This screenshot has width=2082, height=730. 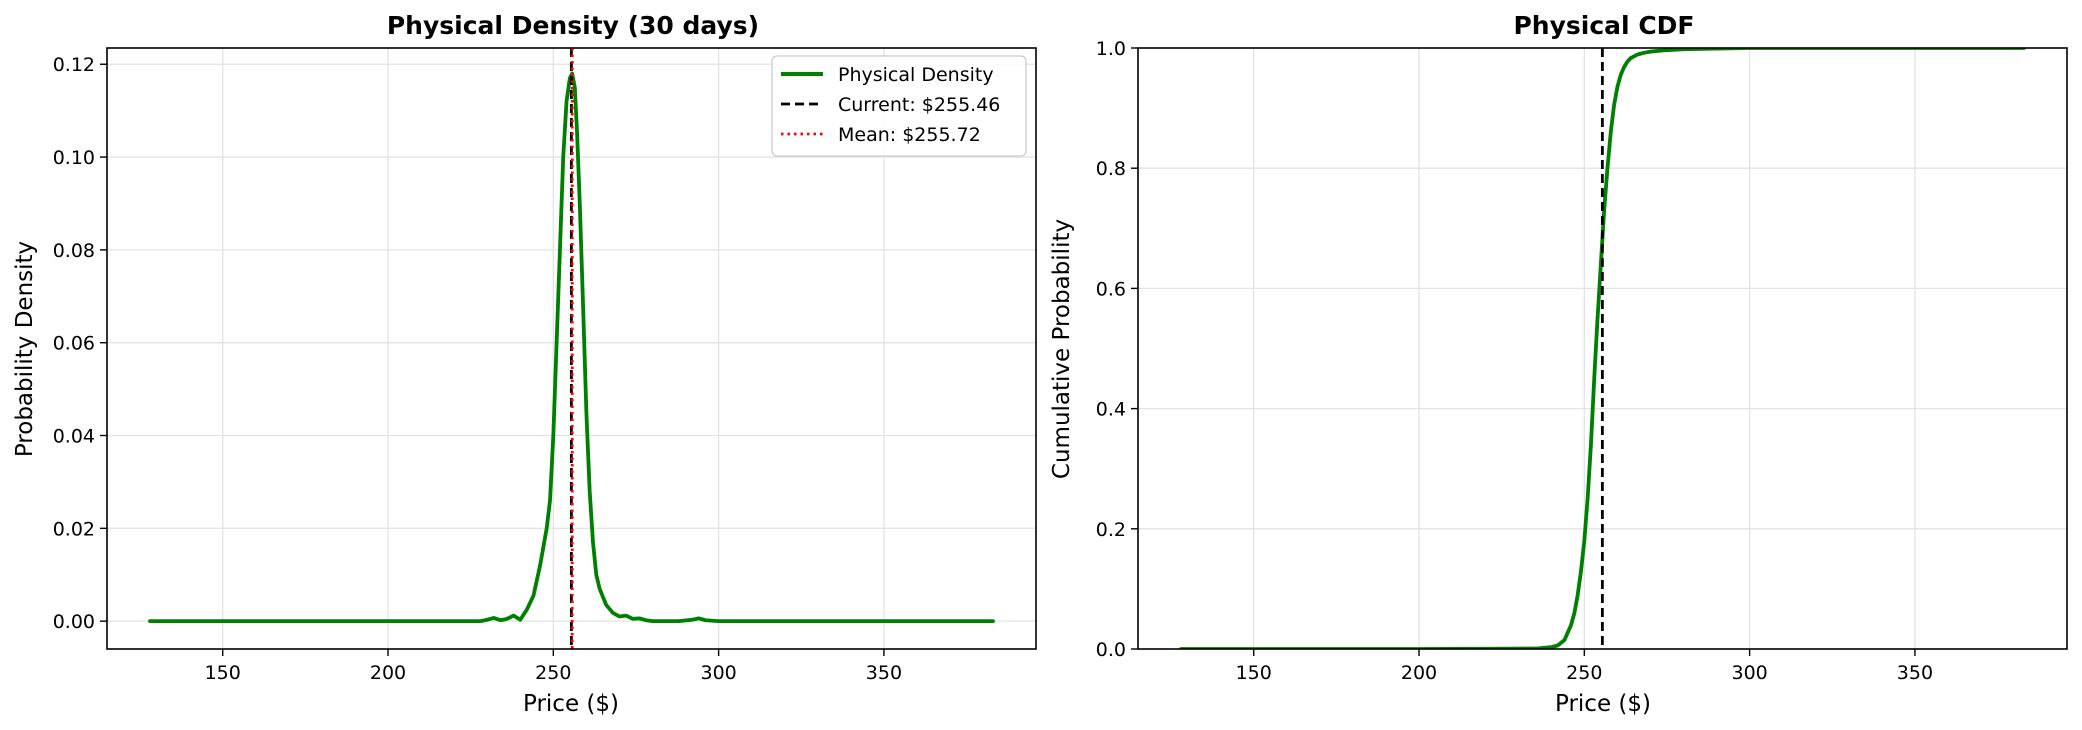 What do you see at coordinates (74, 344) in the screenshot?
I see `density-ytick-label: 0.06` at bounding box center [74, 344].